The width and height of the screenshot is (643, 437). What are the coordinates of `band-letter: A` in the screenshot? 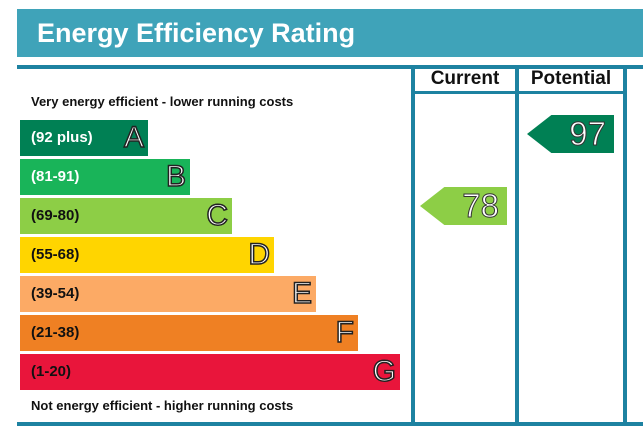 It's located at (134, 137).